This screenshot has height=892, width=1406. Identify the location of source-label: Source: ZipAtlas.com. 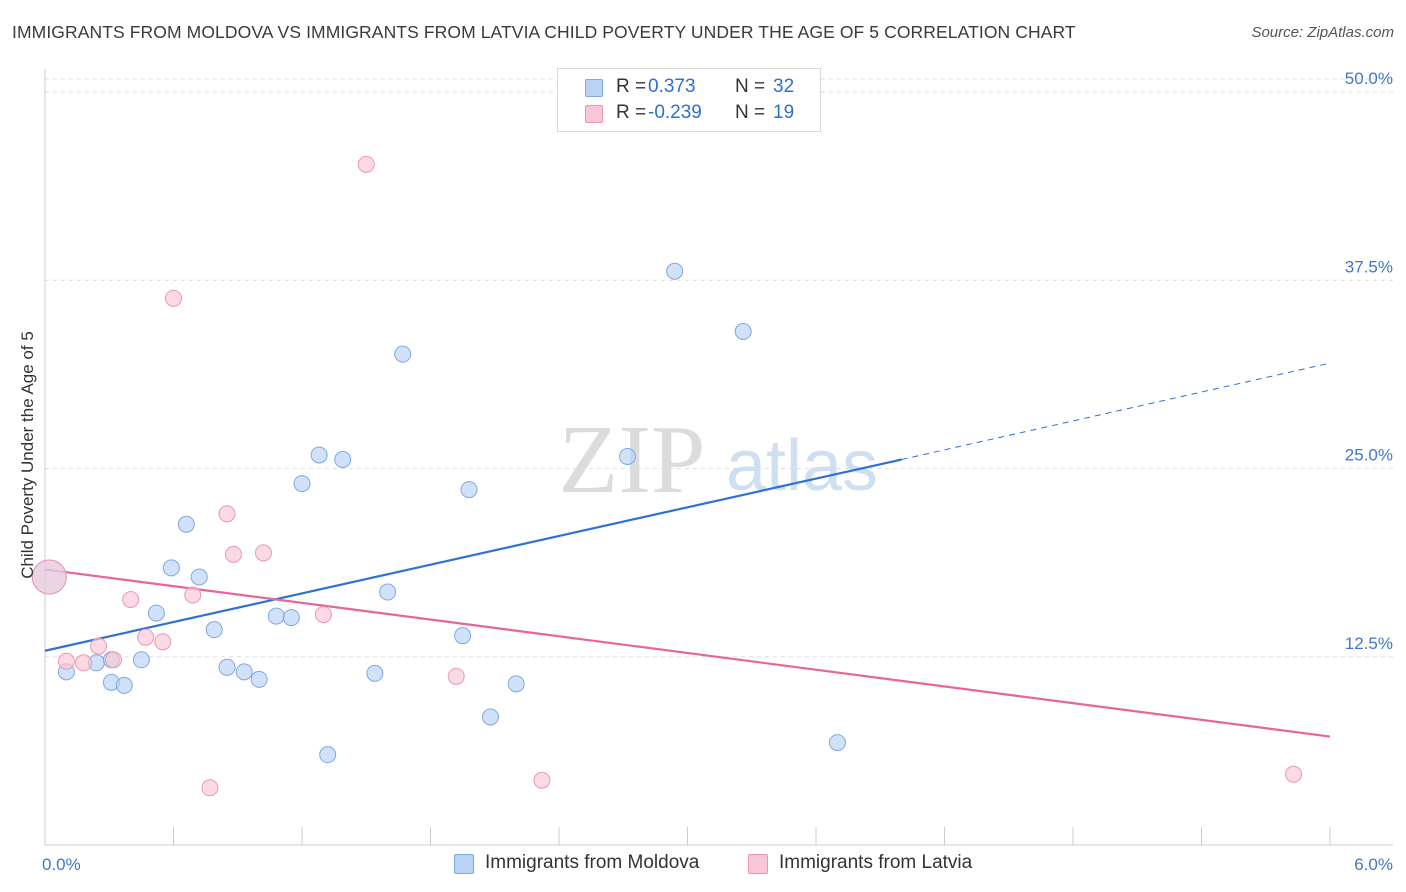
(1322, 32).